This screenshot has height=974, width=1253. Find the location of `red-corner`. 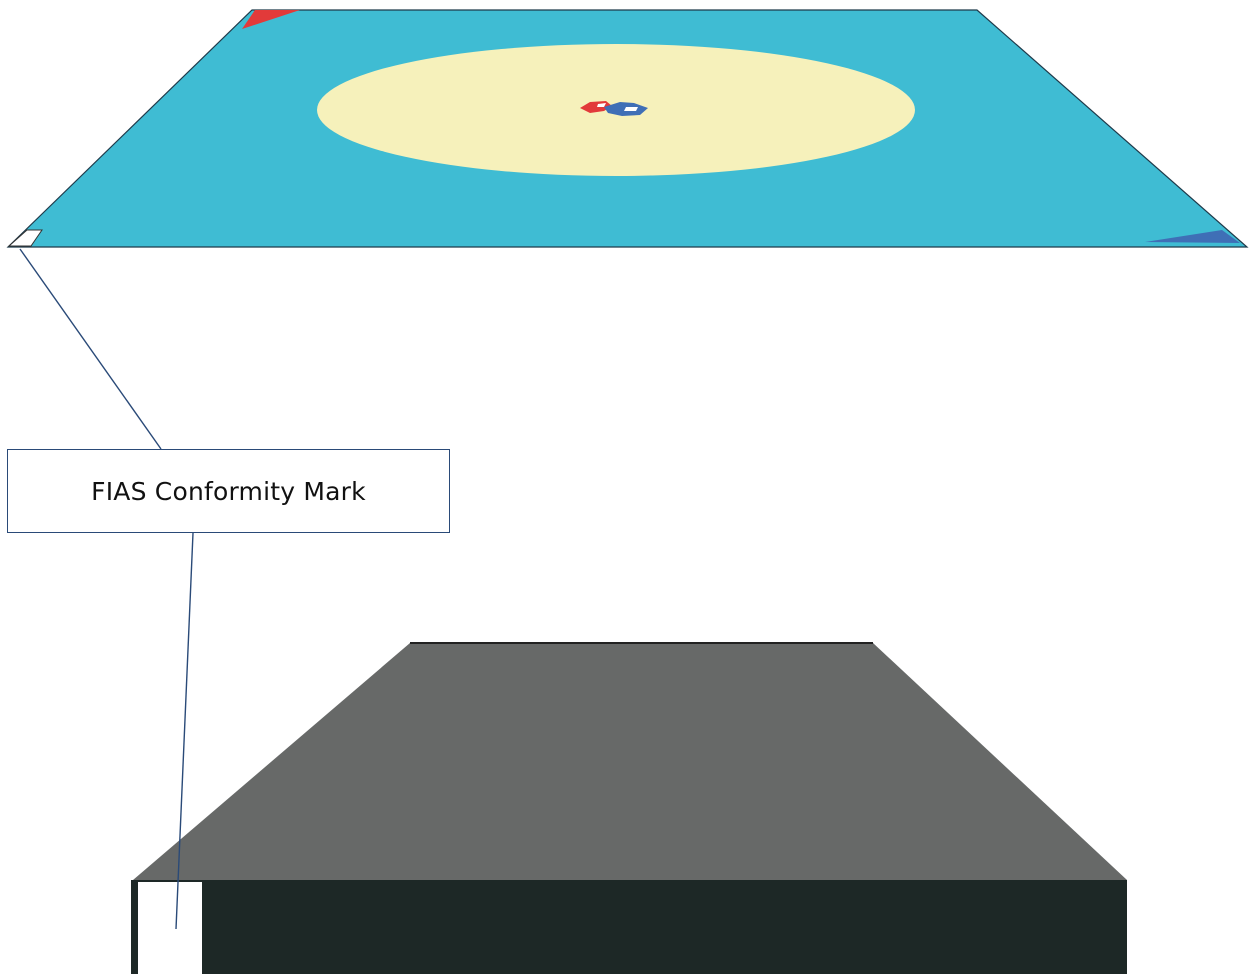

red-corner is located at coordinates (271, 19).